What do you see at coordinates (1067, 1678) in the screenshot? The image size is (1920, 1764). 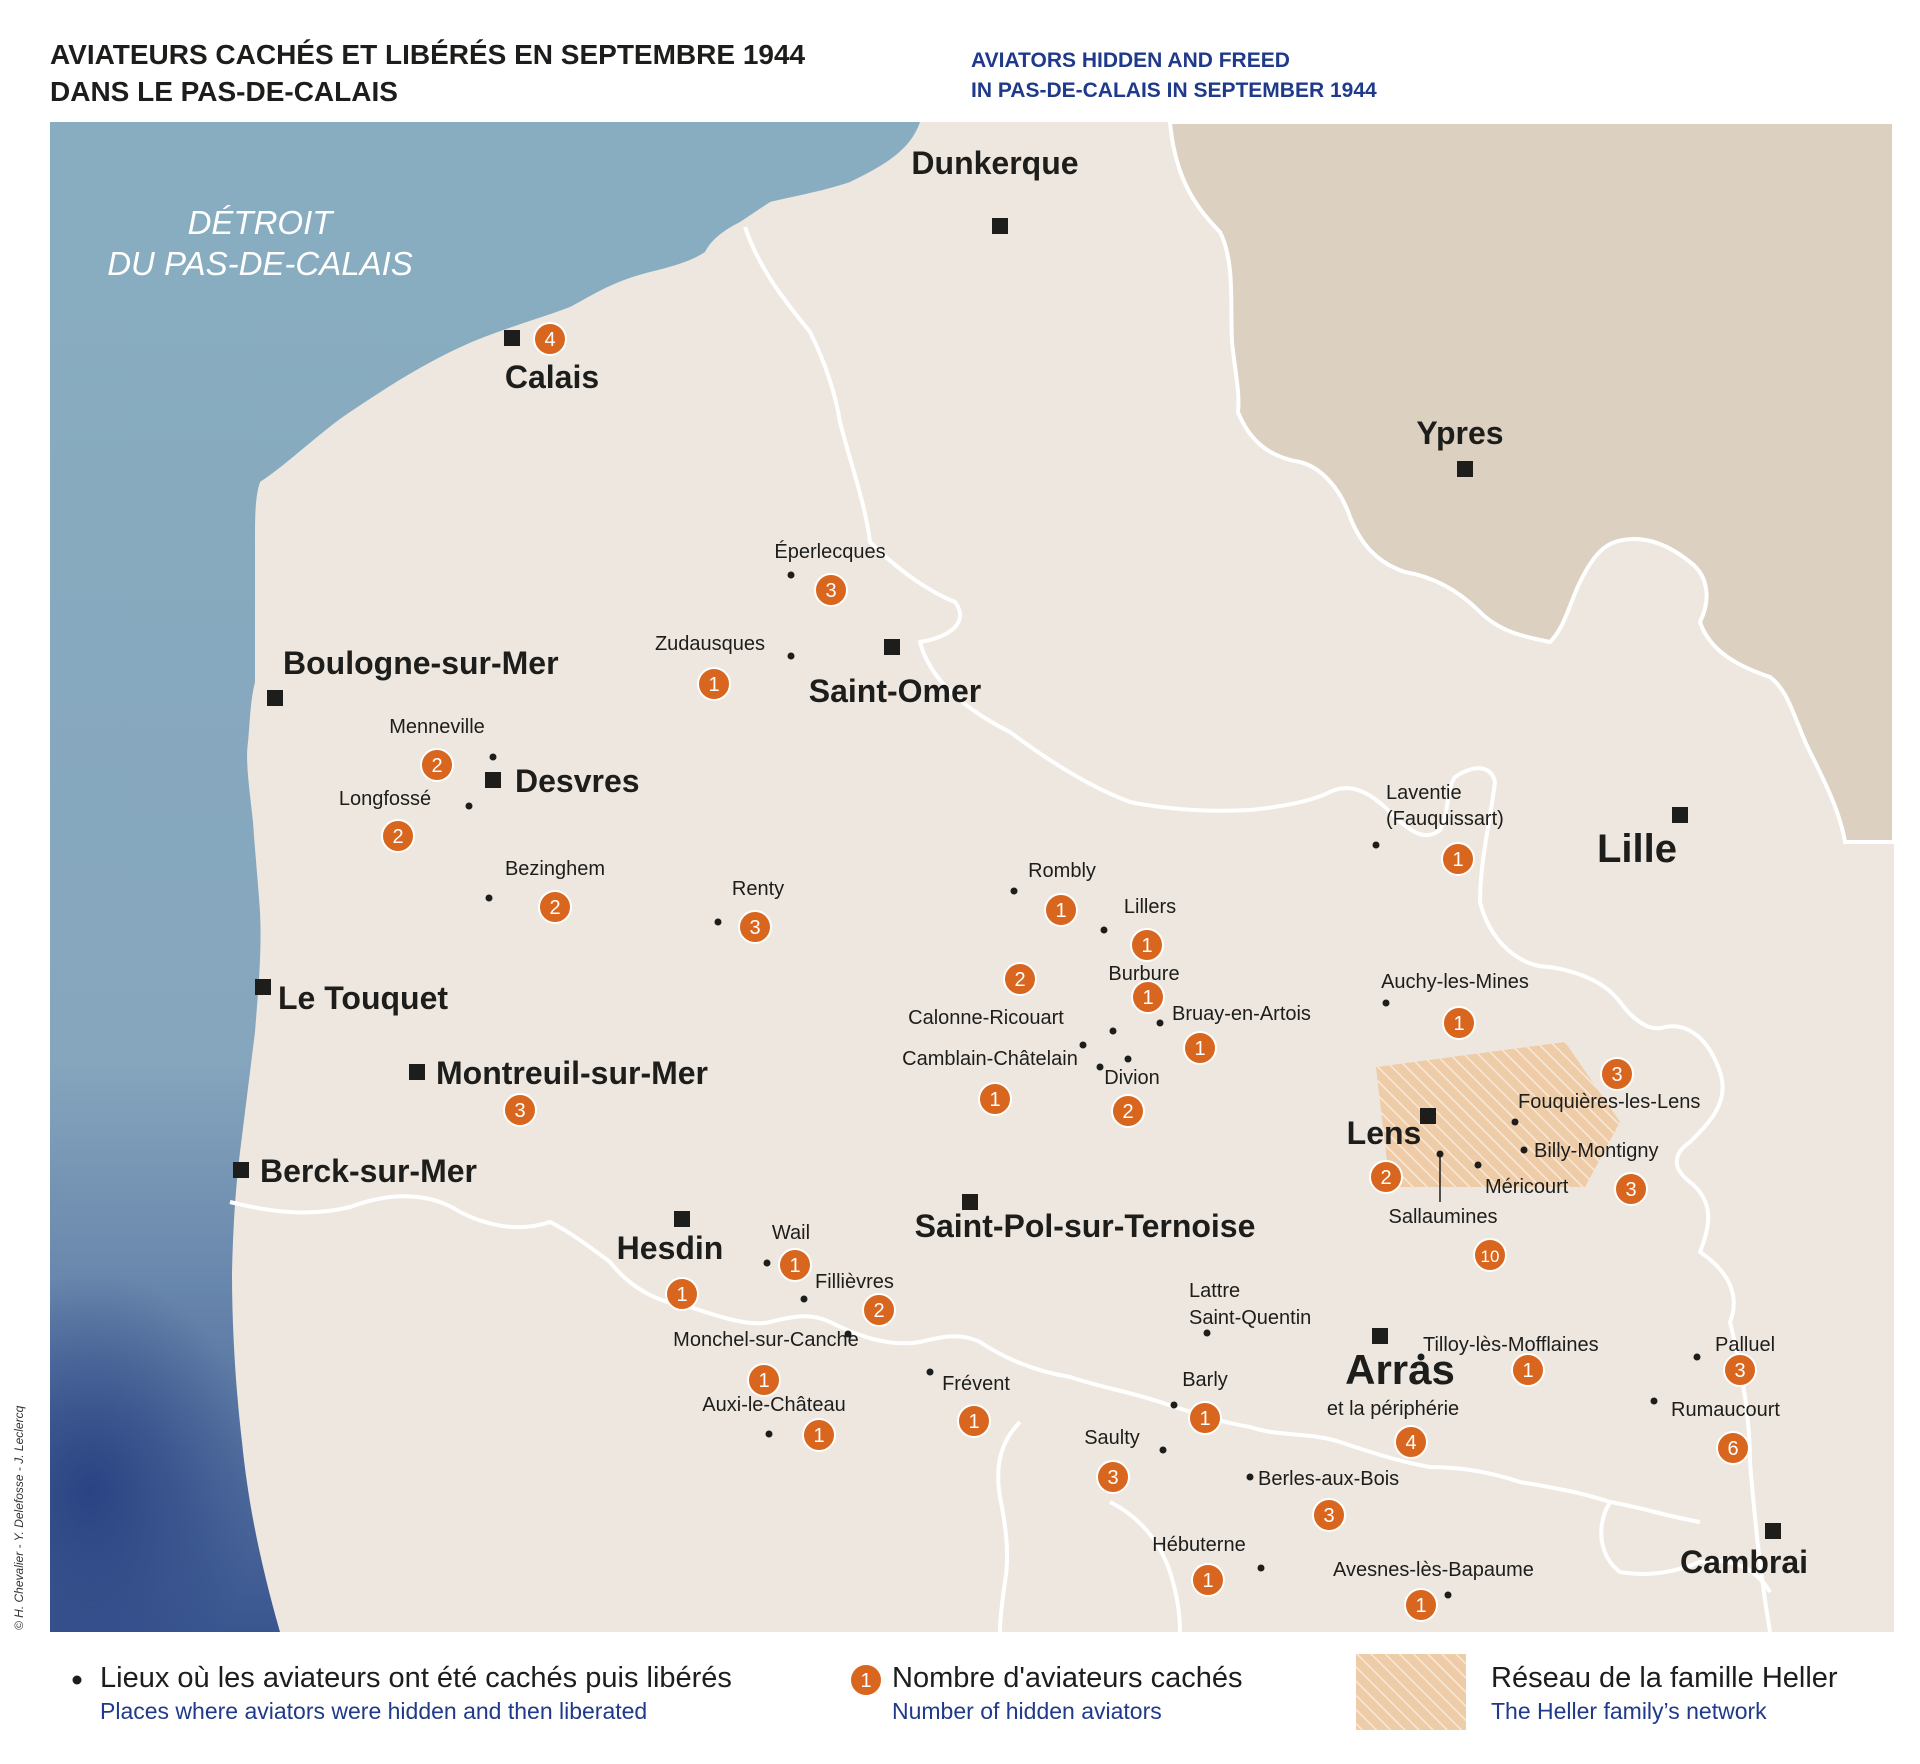 I see `legend-count-fr: Nombre d'aviateurs cachés` at bounding box center [1067, 1678].